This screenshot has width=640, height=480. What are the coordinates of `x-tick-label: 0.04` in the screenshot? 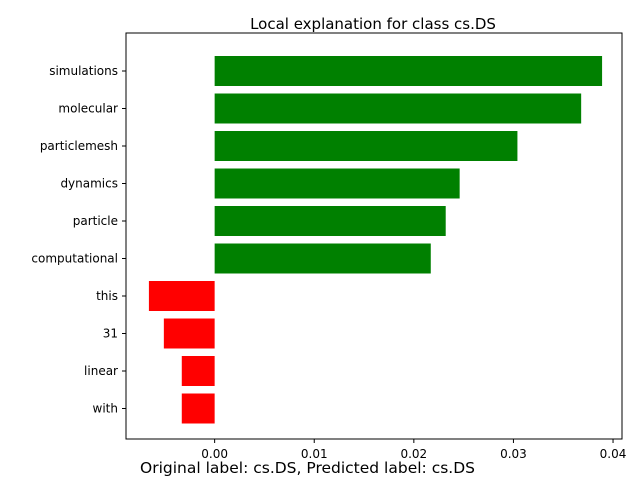 It's located at (613, 454).